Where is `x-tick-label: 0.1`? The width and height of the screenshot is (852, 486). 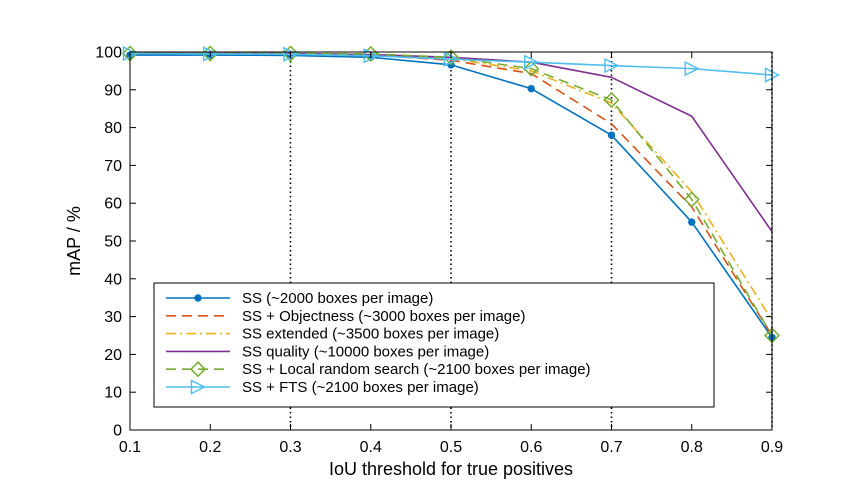
x-tick-label: 0.1 is located at coordinates (130, 447).